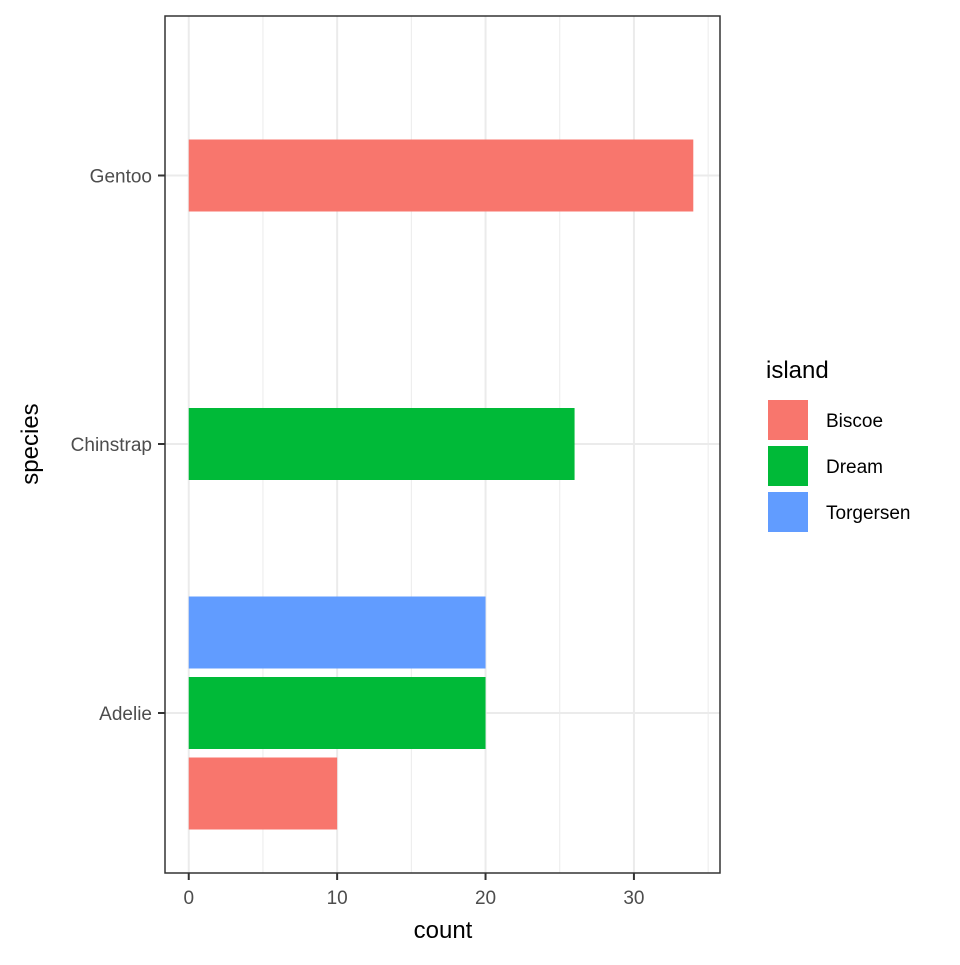  What do you see at coordinates (854, 467) in the screenshot?
I see `legend-label-dream: Dream` at bounding box center [854, 467].